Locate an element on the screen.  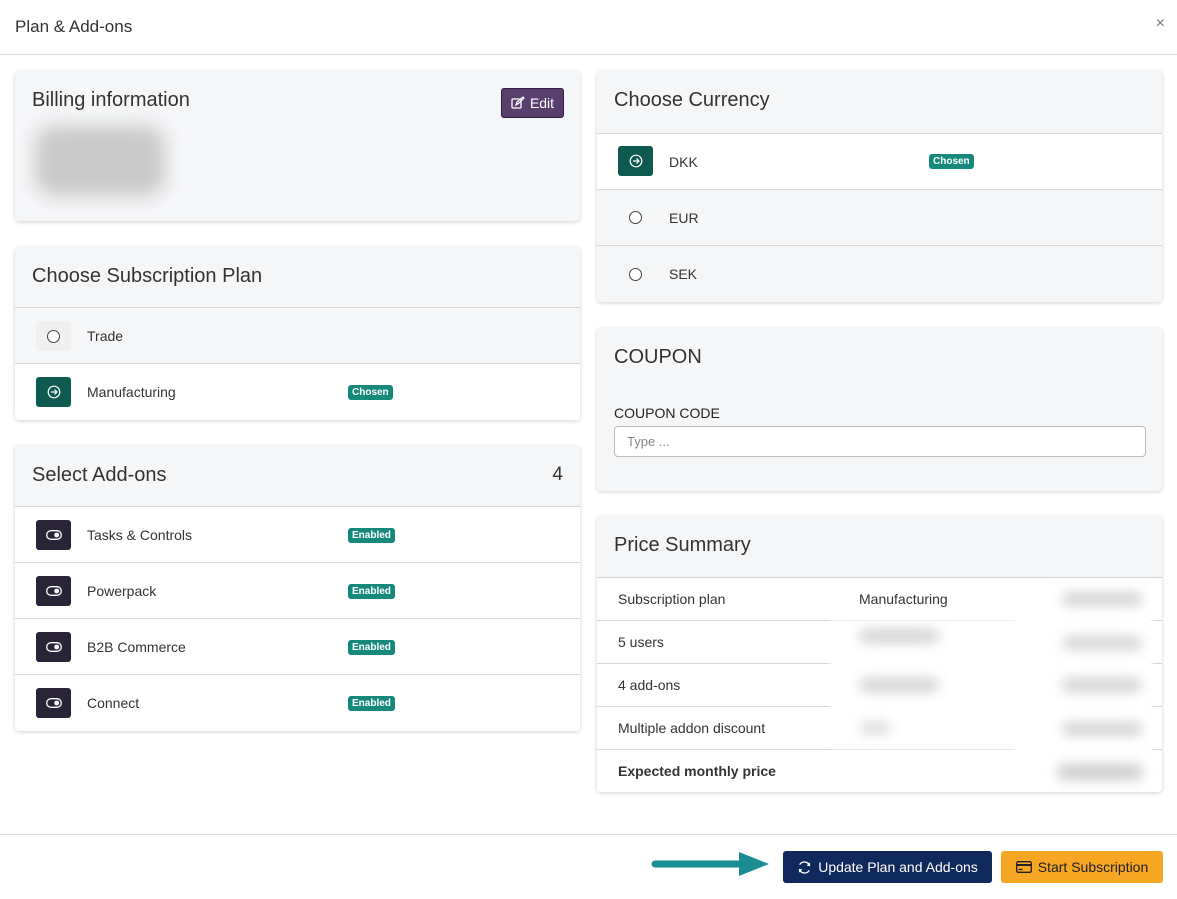
billing-card: Billing information Edit is located at coordinates (297, 146).